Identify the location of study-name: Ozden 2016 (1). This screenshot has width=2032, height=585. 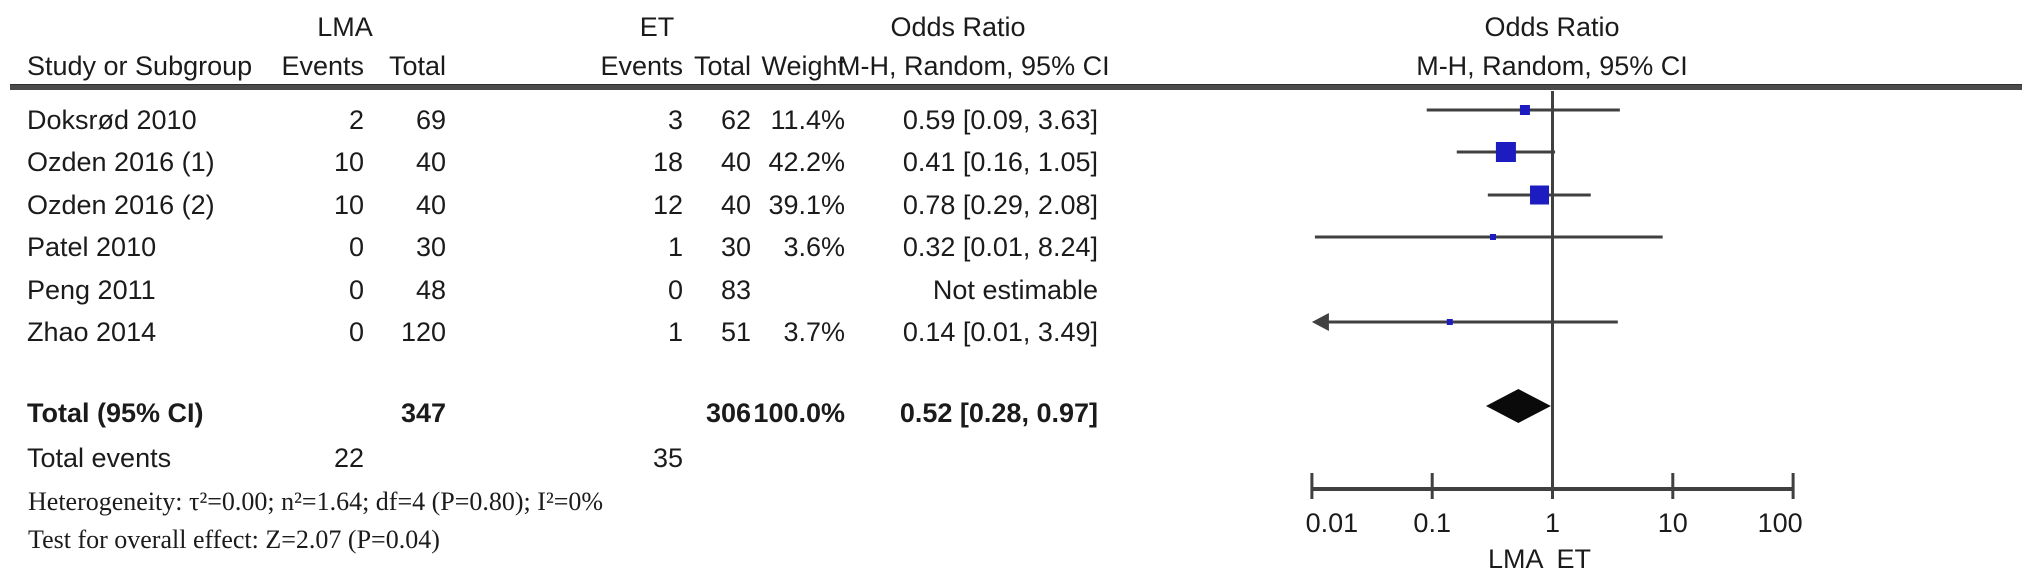
(121, 162).